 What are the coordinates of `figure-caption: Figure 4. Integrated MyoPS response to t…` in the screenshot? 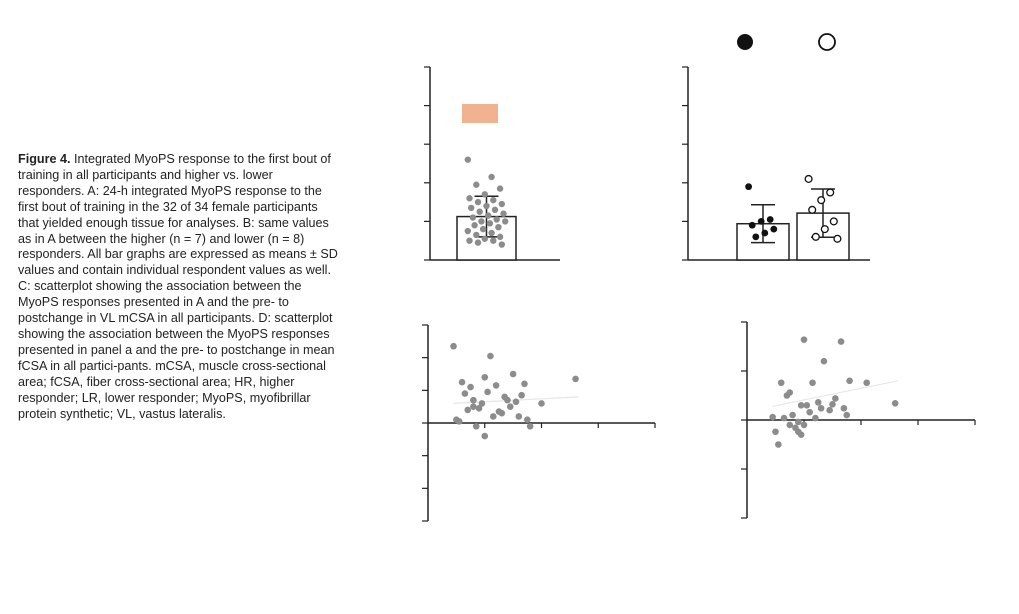 It's located at (179, 287).